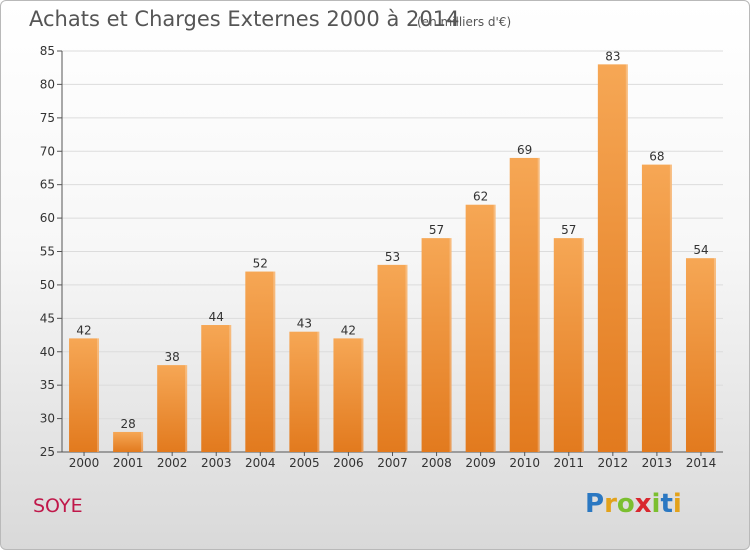 Image resolution: width=750 pixels, height=550 pixels. I want to click on x-tick-label: 2001, so click(128, 463).